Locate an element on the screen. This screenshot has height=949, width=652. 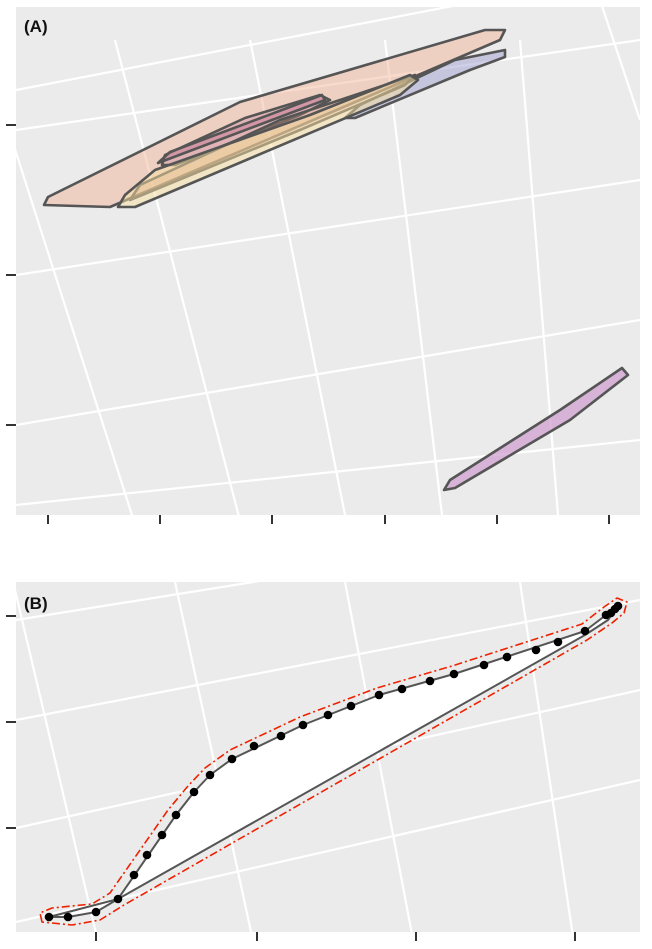
grid-line-b-v3 is located at coordinates (546, 757).